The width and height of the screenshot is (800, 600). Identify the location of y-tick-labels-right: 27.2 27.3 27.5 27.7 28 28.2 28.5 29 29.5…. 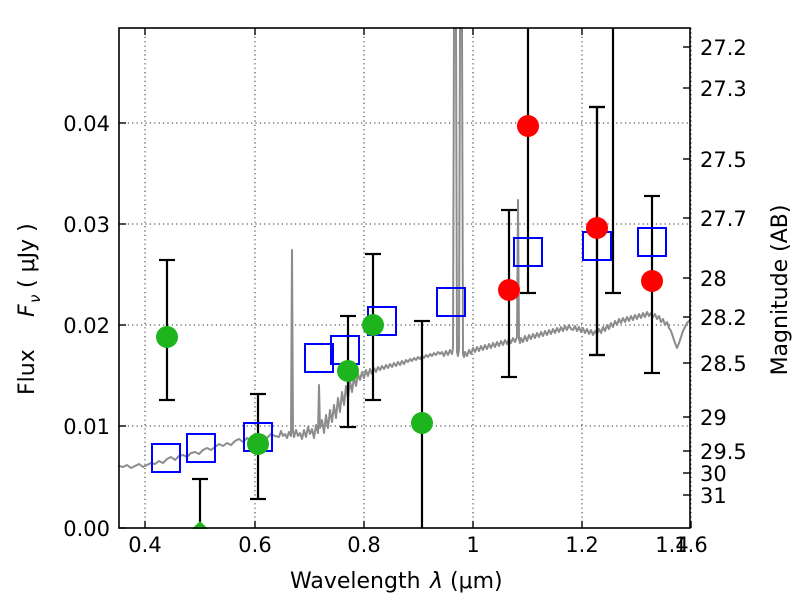
(723, 272).